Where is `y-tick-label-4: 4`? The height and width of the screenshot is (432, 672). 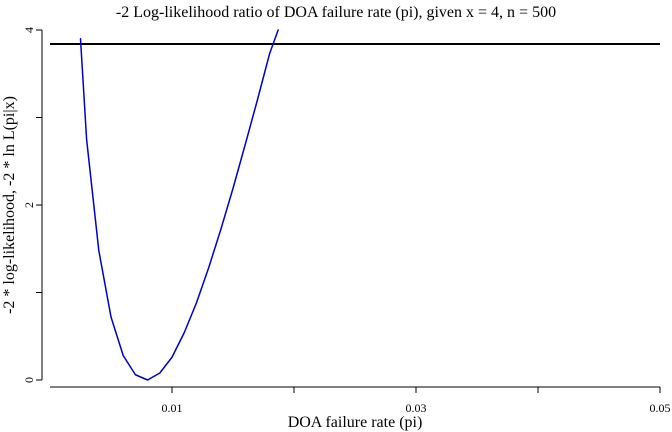
y-tick-label-4: 4 is located at coordinates (29, 30).